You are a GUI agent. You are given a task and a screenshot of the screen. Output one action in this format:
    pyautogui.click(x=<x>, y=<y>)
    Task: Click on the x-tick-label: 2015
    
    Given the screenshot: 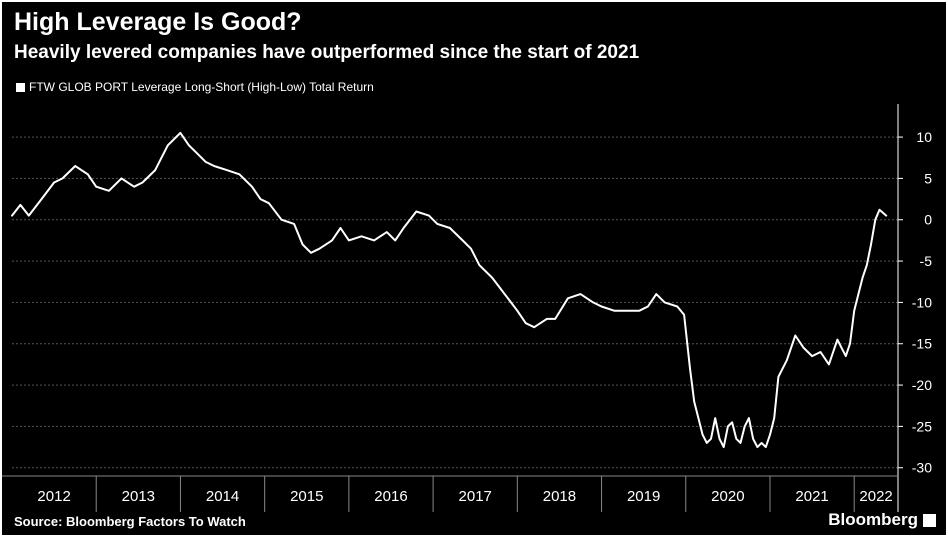 What is the action you would take?
    pyautogui.click(x=306, y=496)
    